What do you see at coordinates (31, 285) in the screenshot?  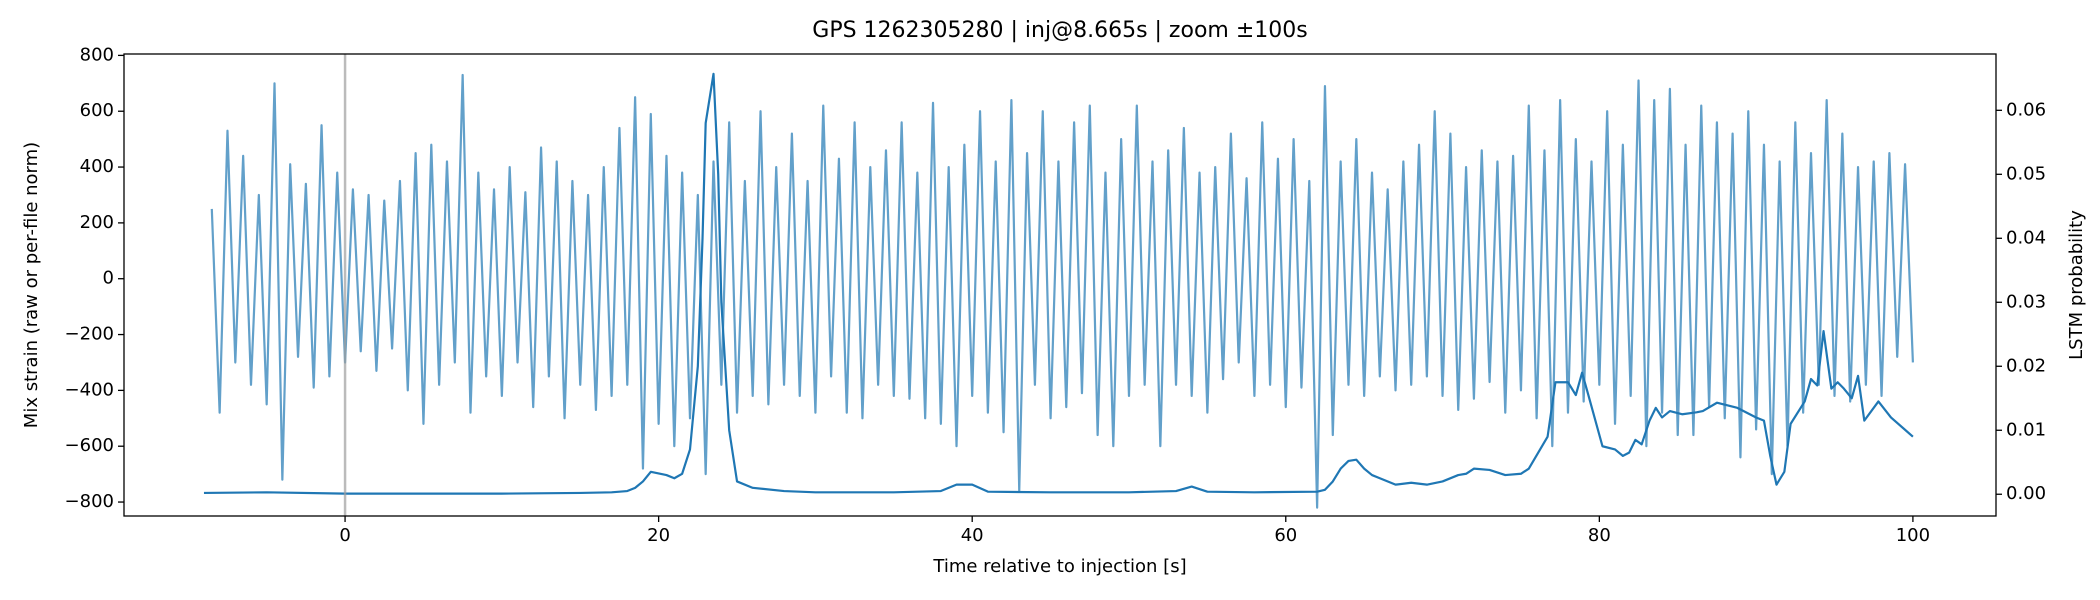 I see `y-axis-label: Mix strain (raw or per-file norm)` at bounding box center [31, 285].